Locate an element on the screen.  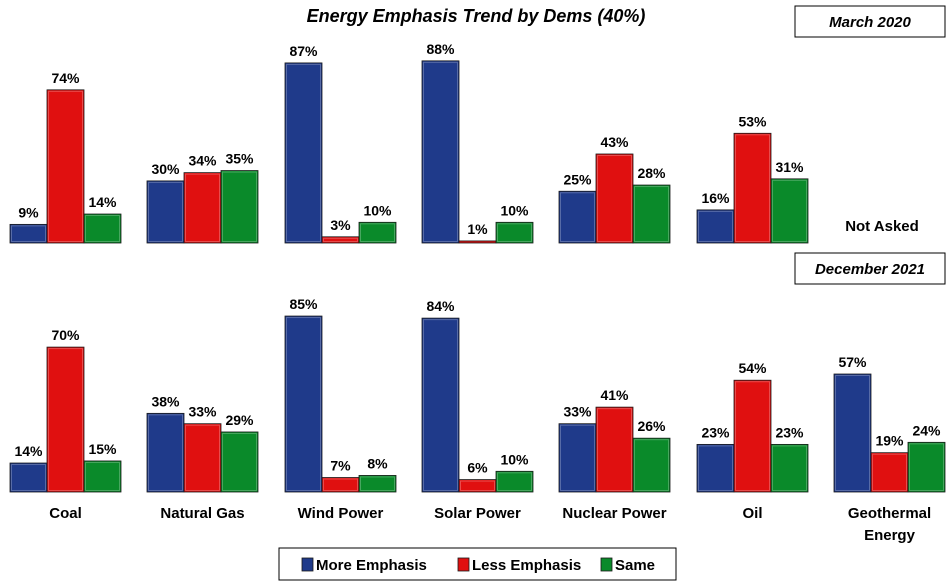
data-label: 1% is located at coordinates (477, 229).